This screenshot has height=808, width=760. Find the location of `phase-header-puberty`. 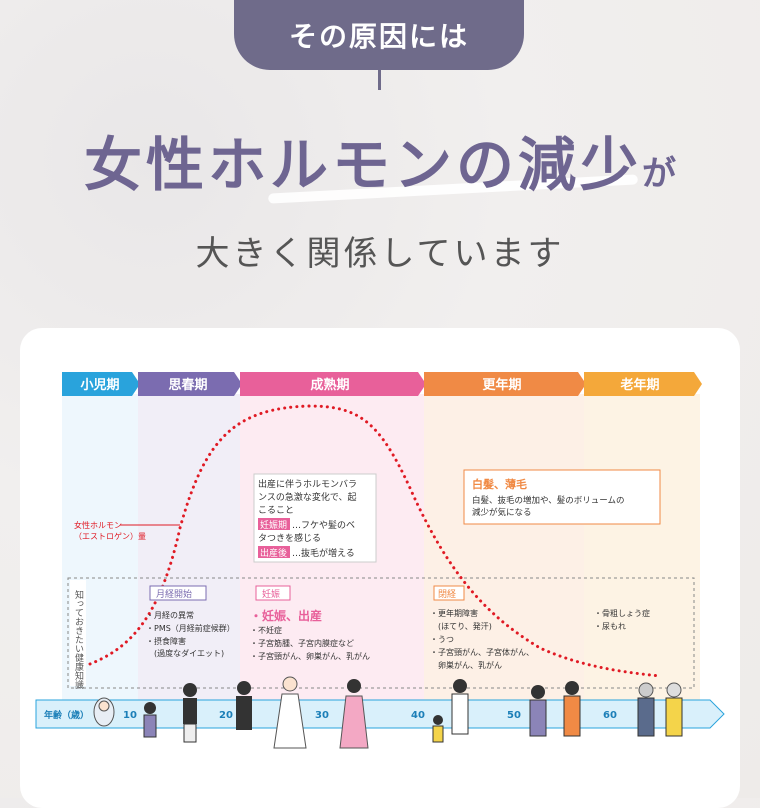

phase-header-puberty is located at coordinates (190, 384).